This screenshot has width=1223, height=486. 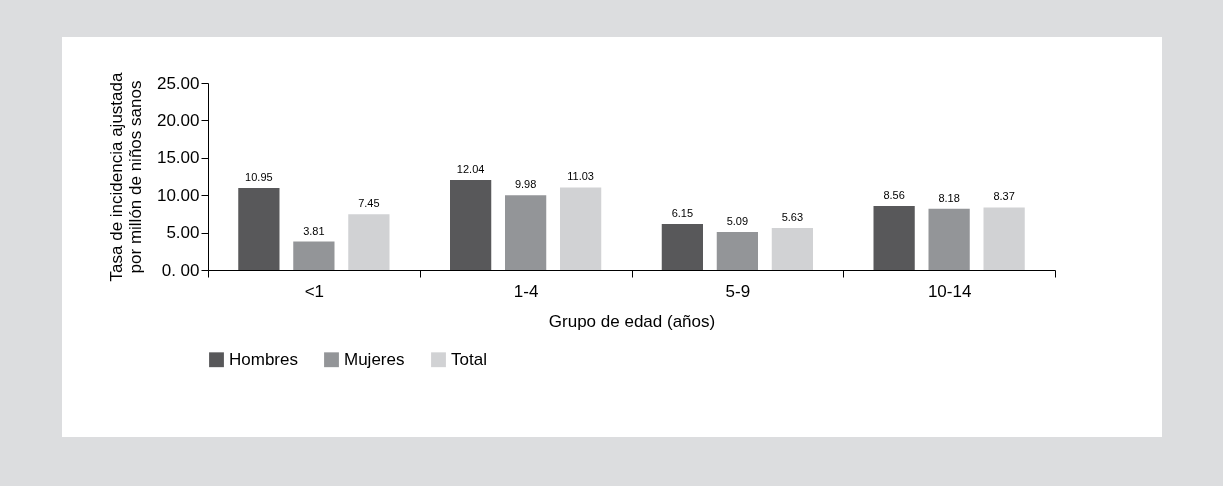 What do you see at coordinates (632, 321) in the screenshot?
I see `x-axis-title: Grupo de edad (años)` at bounding box center [632, 321].